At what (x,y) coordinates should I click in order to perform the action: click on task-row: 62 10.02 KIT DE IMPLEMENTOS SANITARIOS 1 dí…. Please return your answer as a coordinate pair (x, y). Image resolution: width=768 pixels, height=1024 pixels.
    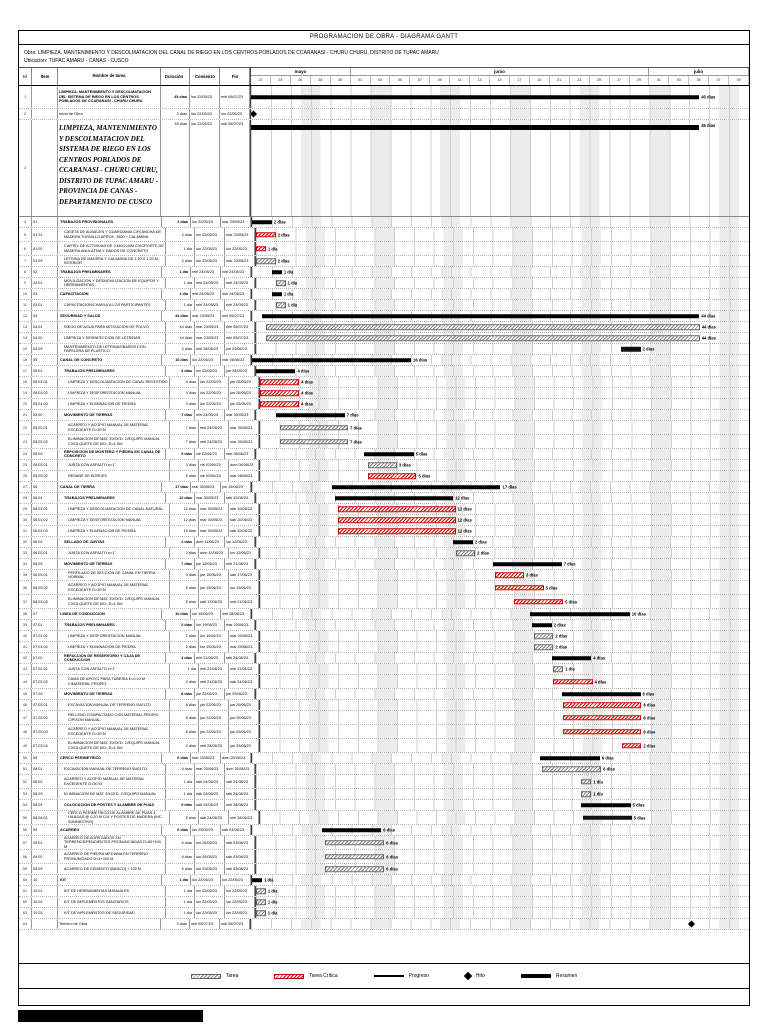
    Looking at the image, I should click on (384, 902).